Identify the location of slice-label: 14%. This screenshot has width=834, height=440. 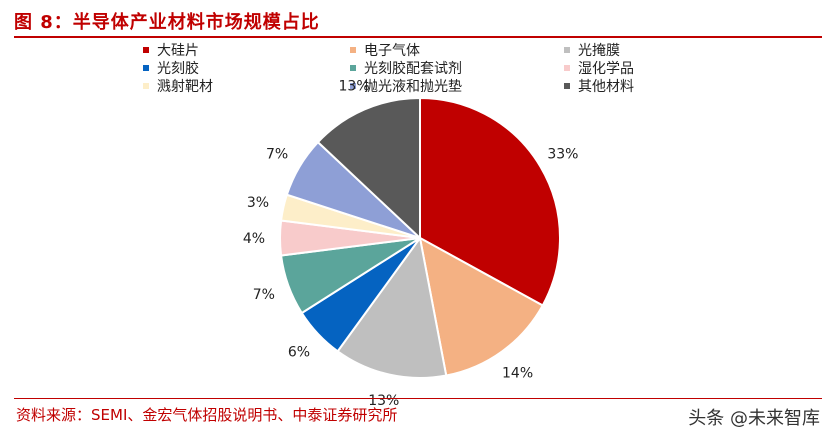
(517, 373).